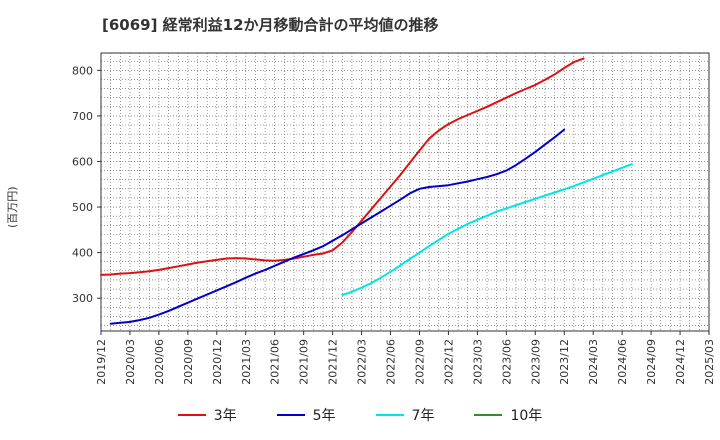  What do you see at coordinates (405, 415) in the screenshot?
I see `legend-item-7yr: 7年` at bounding box center [405, 415].